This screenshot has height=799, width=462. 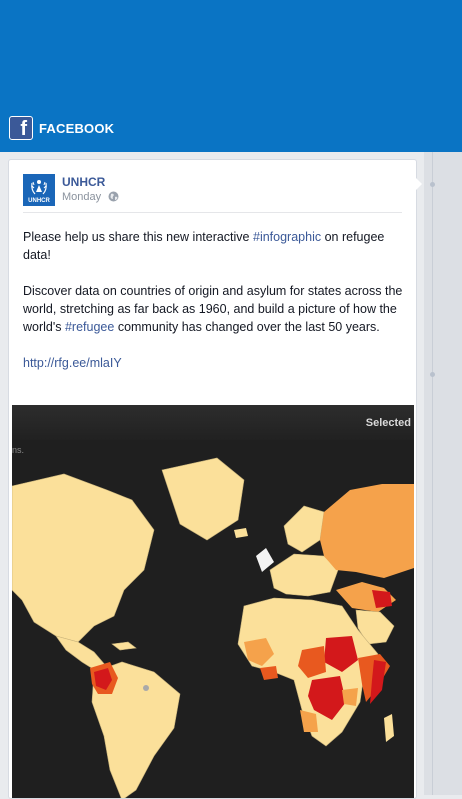 What do you see at coordinates (77, 128) in the screenshot?
I see `app-title: FACEBOOK` at bounding box center [77, 128].